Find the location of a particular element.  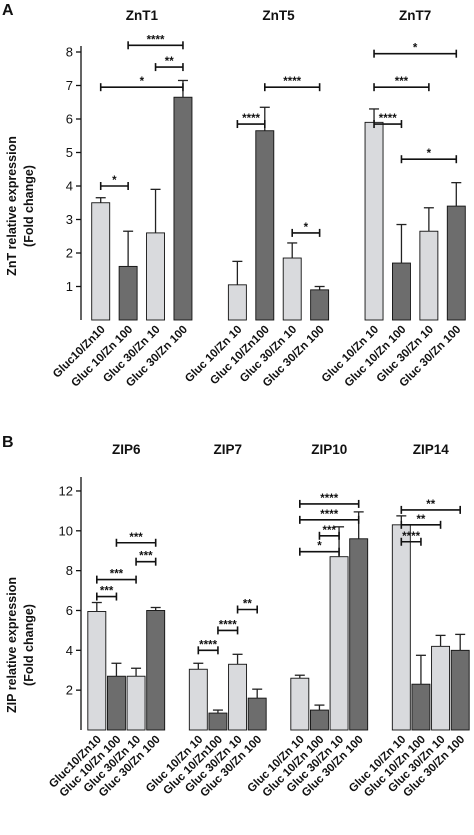

panel-b-significance-zip14-0: **** is located at coordinates (411, 537).